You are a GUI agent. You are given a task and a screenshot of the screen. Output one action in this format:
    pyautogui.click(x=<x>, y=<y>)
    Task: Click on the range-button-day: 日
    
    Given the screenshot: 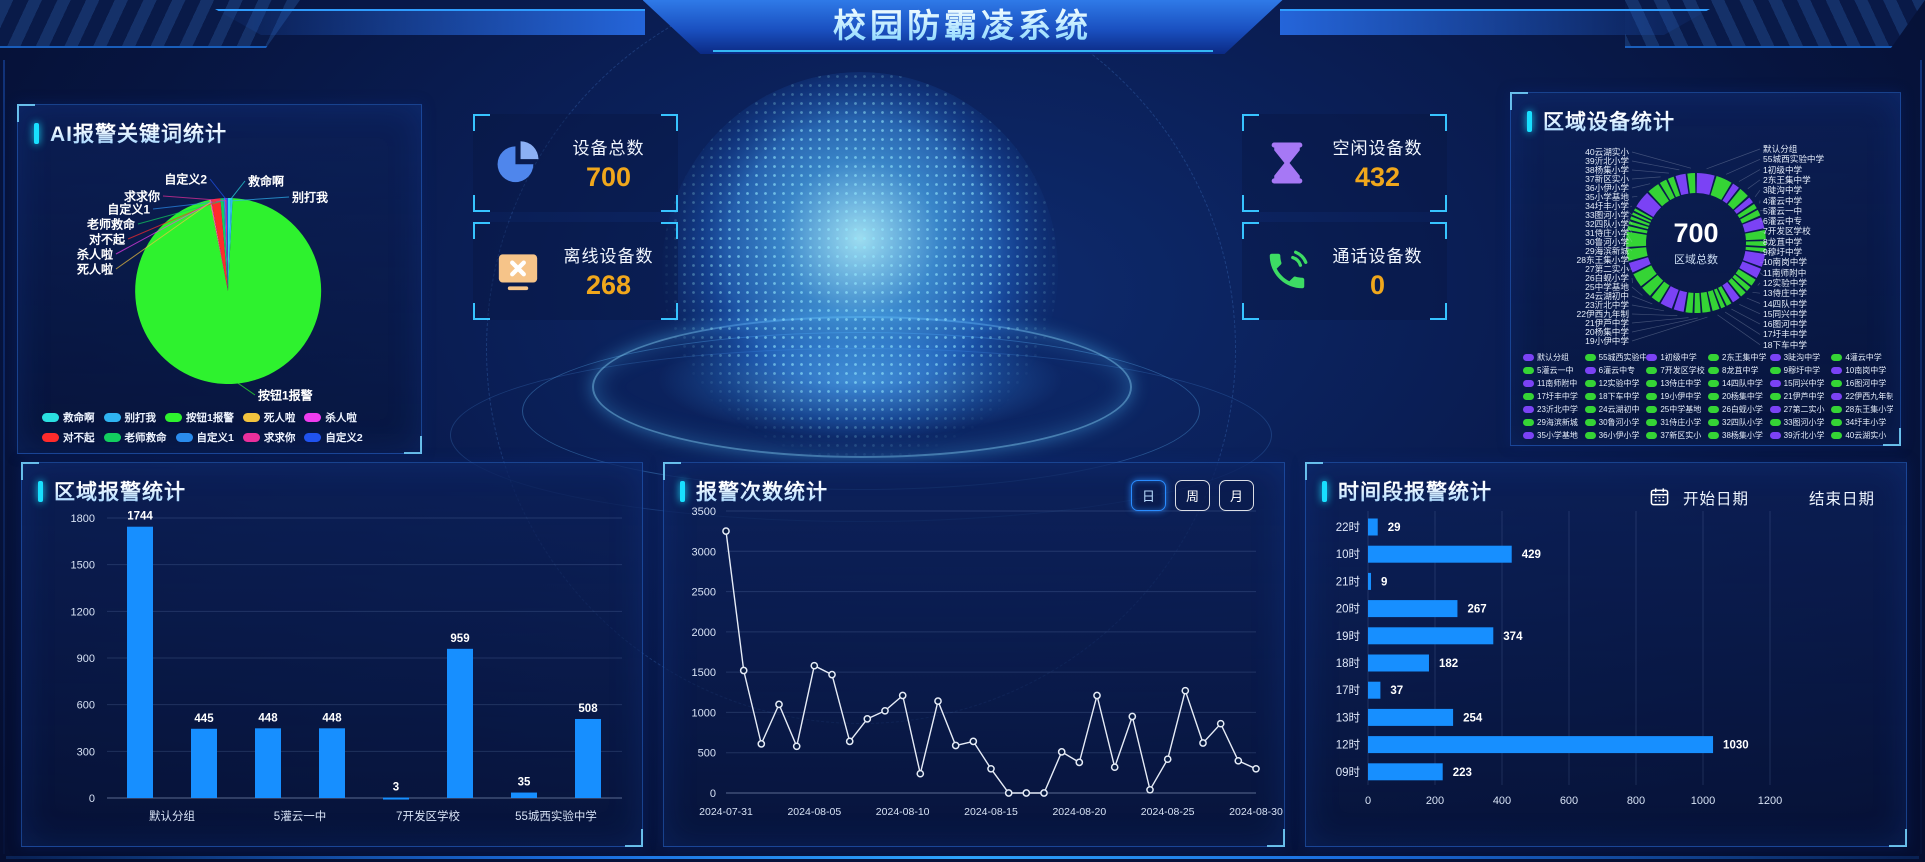 What is the action you would take?
    pyautogui.click(x=1148, y=495)
    